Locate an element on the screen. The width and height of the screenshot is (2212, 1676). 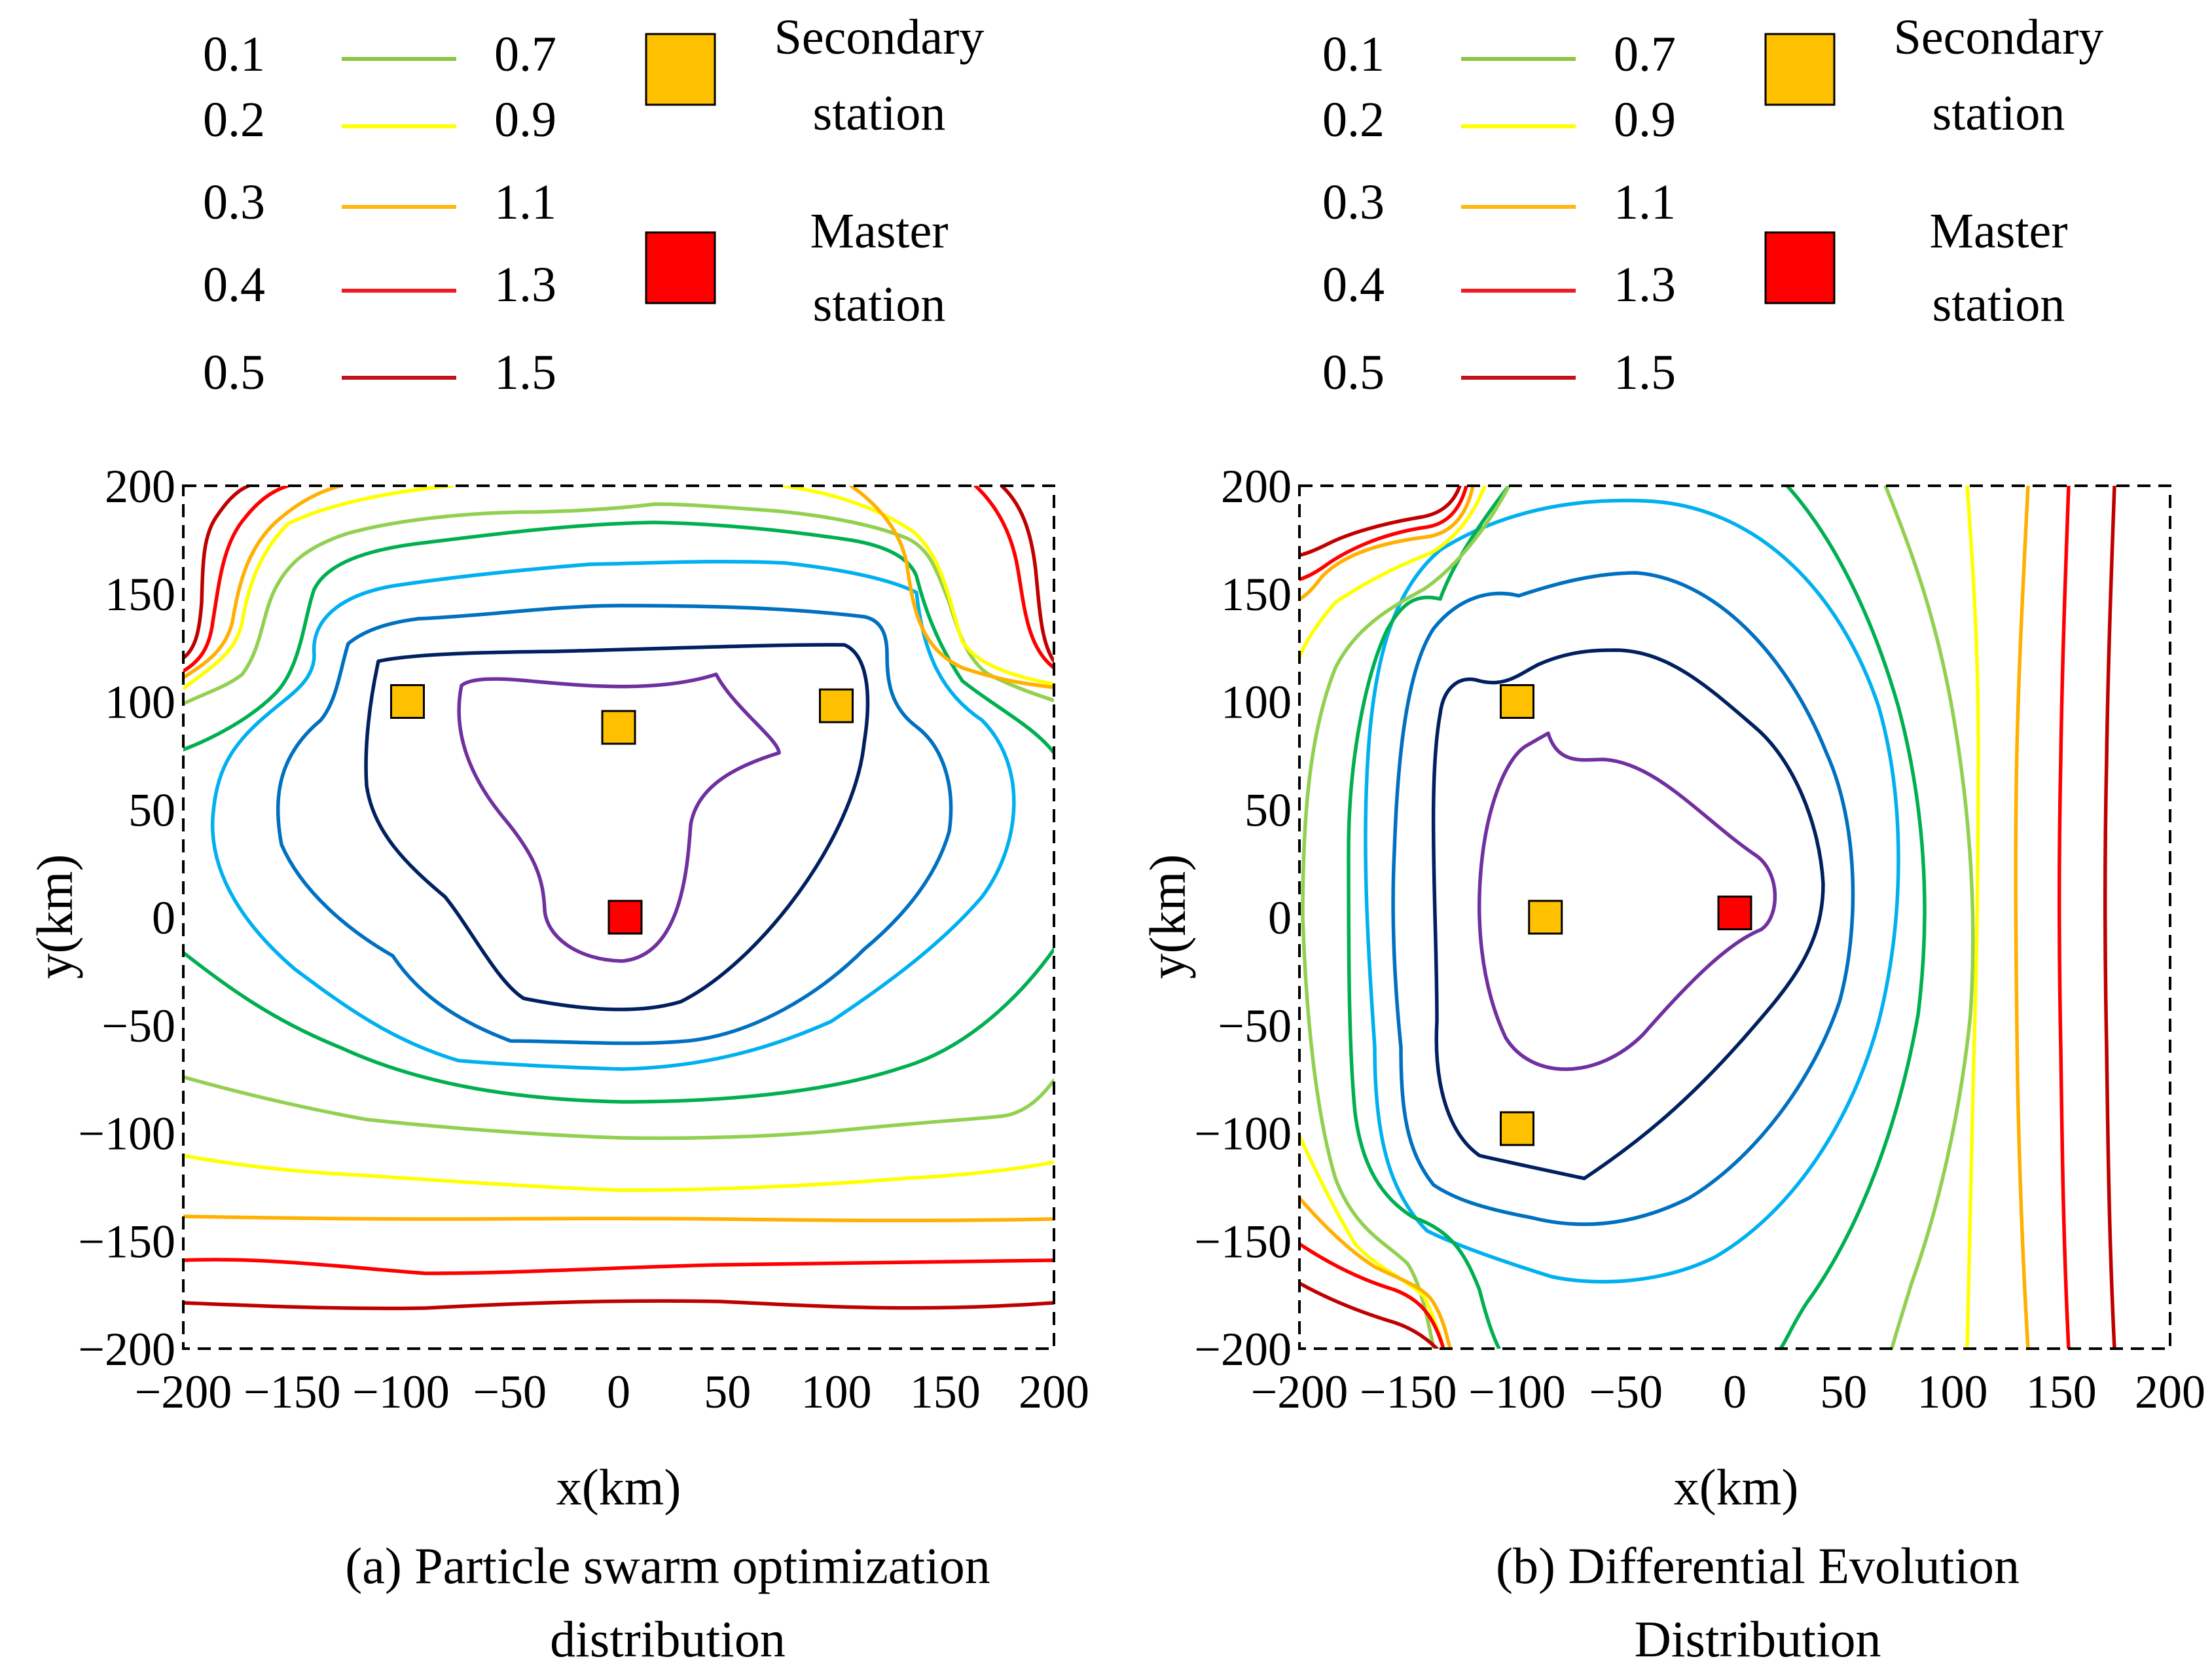
legend-level-0.2: 0.2 is located at coordinates (234, 119).